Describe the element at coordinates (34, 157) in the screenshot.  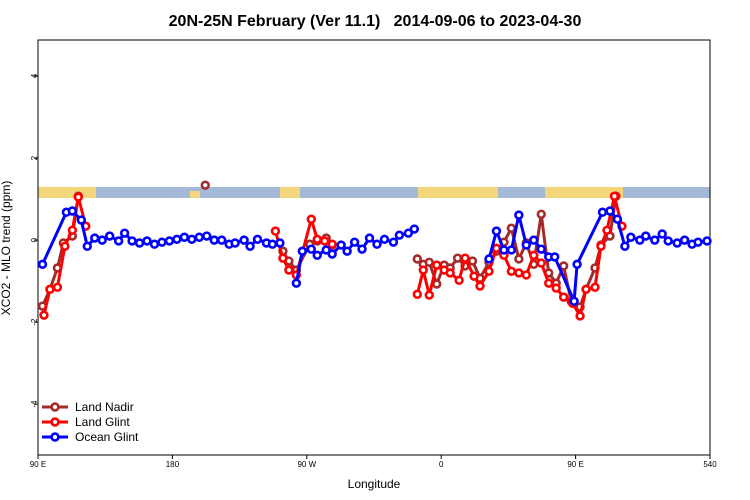
I see `y-tick-label: 2` at that location.